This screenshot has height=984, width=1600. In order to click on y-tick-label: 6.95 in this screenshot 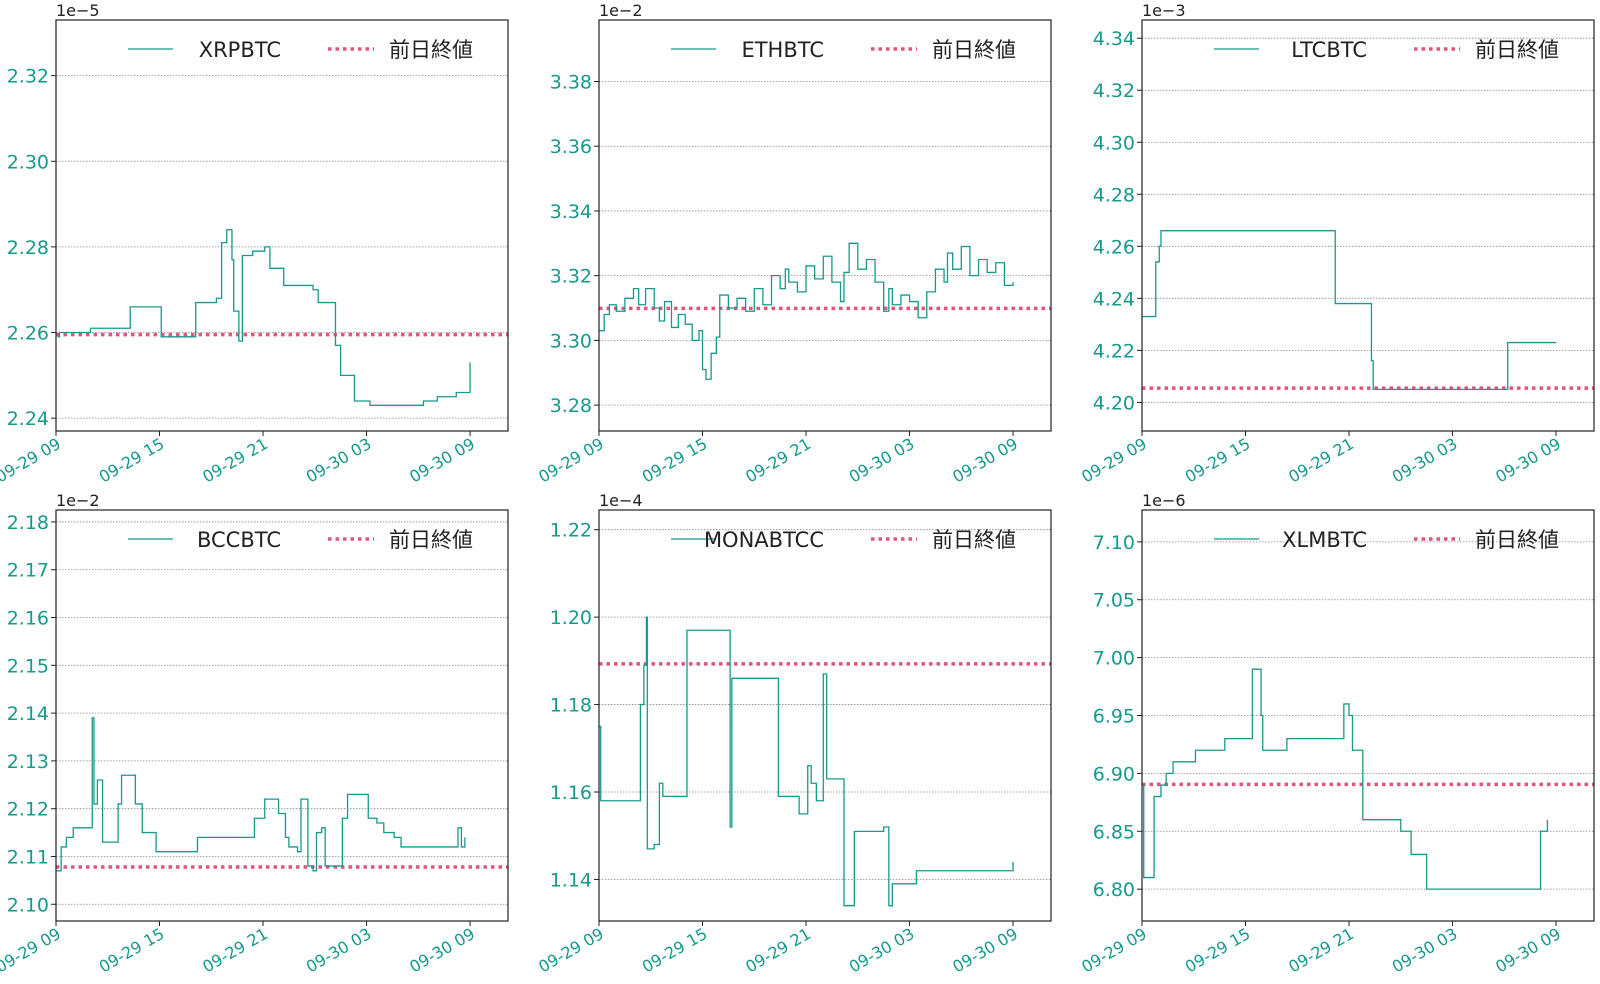, I will do `click(1114, 717)`.